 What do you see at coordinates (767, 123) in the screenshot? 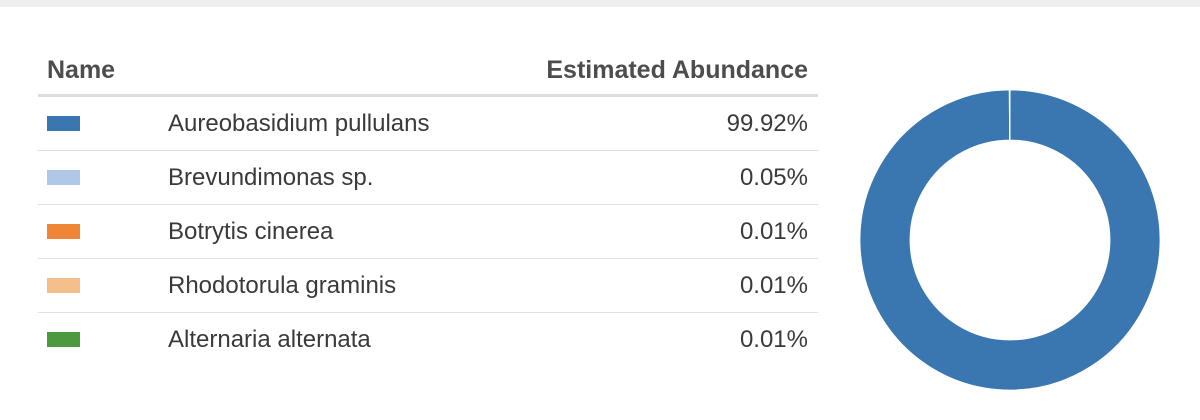
I see `abundance-value: 99.92%` at bounding box center [767, 123].